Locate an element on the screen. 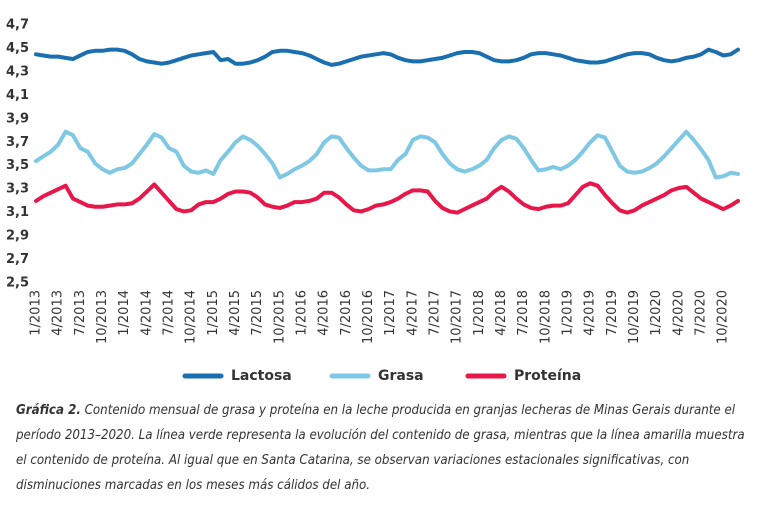  y-tick-label: 4,7 is located at coordinates (17, 25).